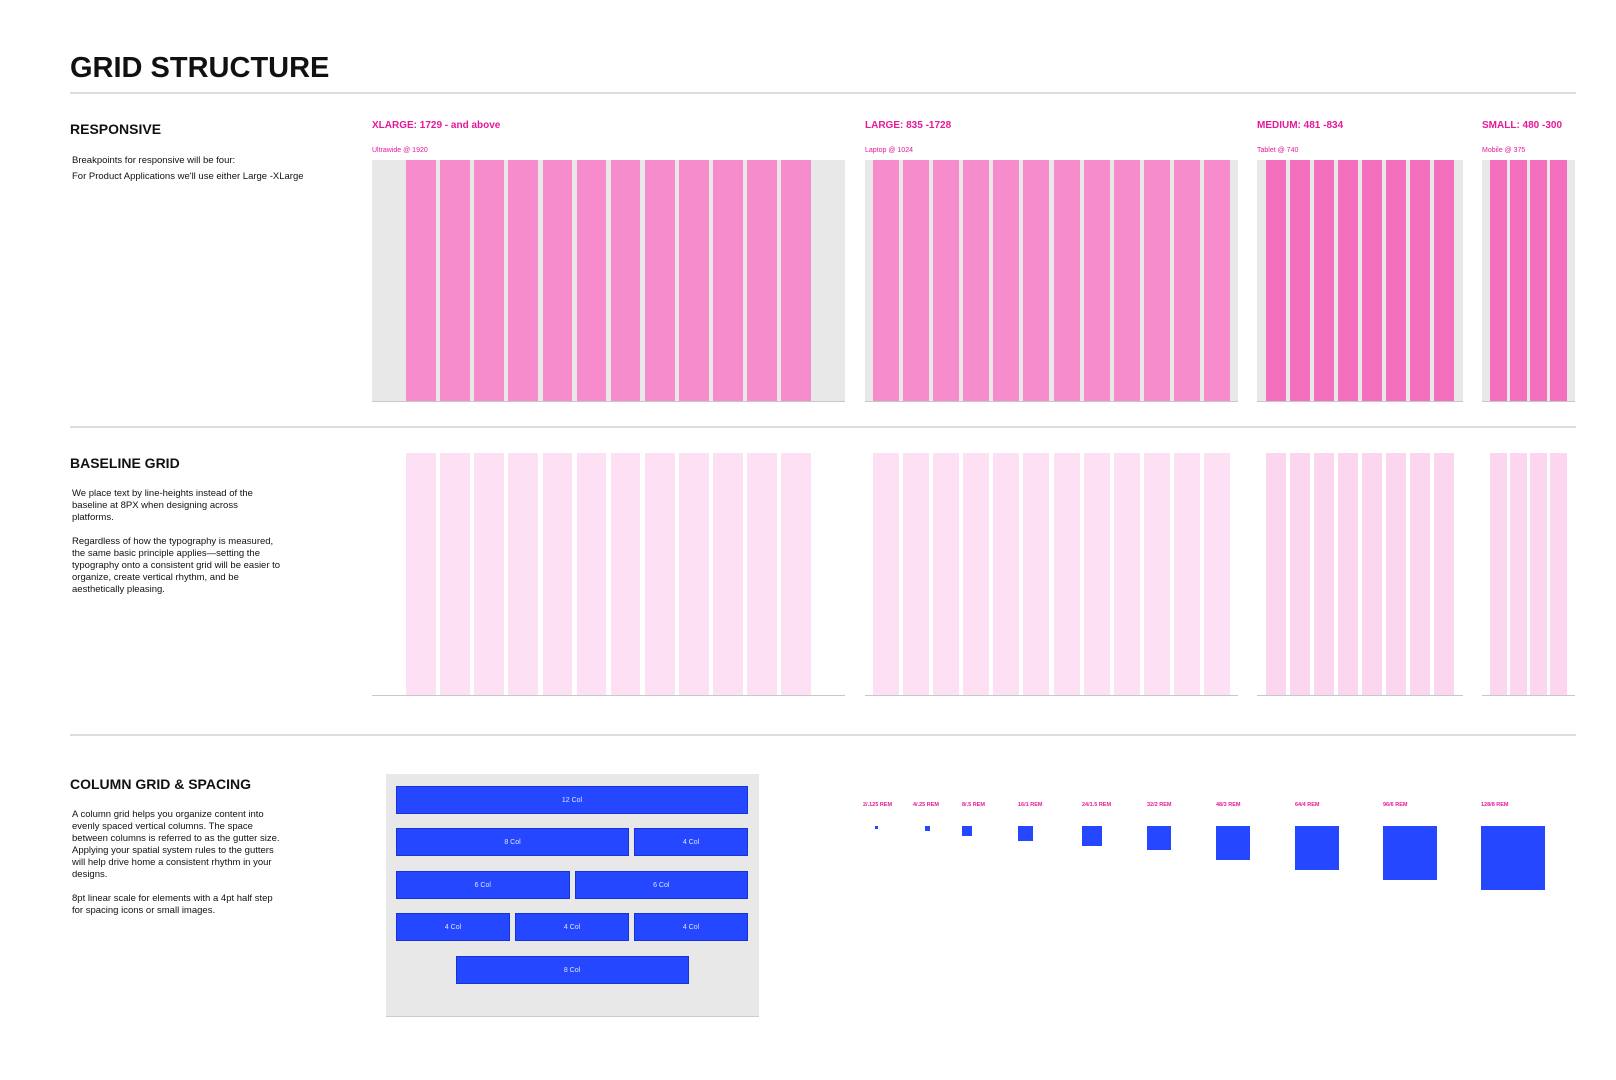  Describe the element at coordinates (572, 800) in the screenshot. I see `column-block: 12 Col` at that location.